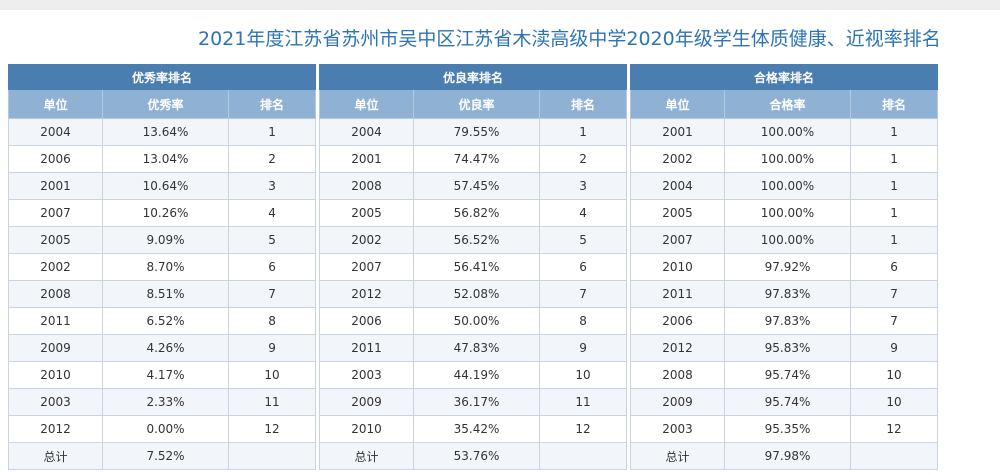 The image size is (1000, 475). What do you see at coordinates (473, 456) in the screenshot?
I see `total-row: 总计 53.76%` at bounding box center [473, 456].